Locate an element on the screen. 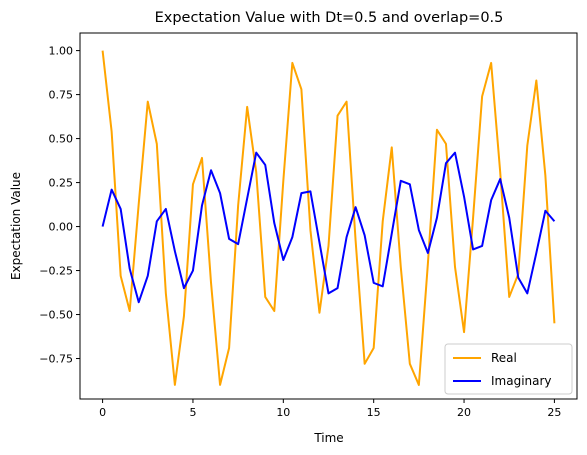  x-tick-label: 15 is located at coordinates (374, 412).